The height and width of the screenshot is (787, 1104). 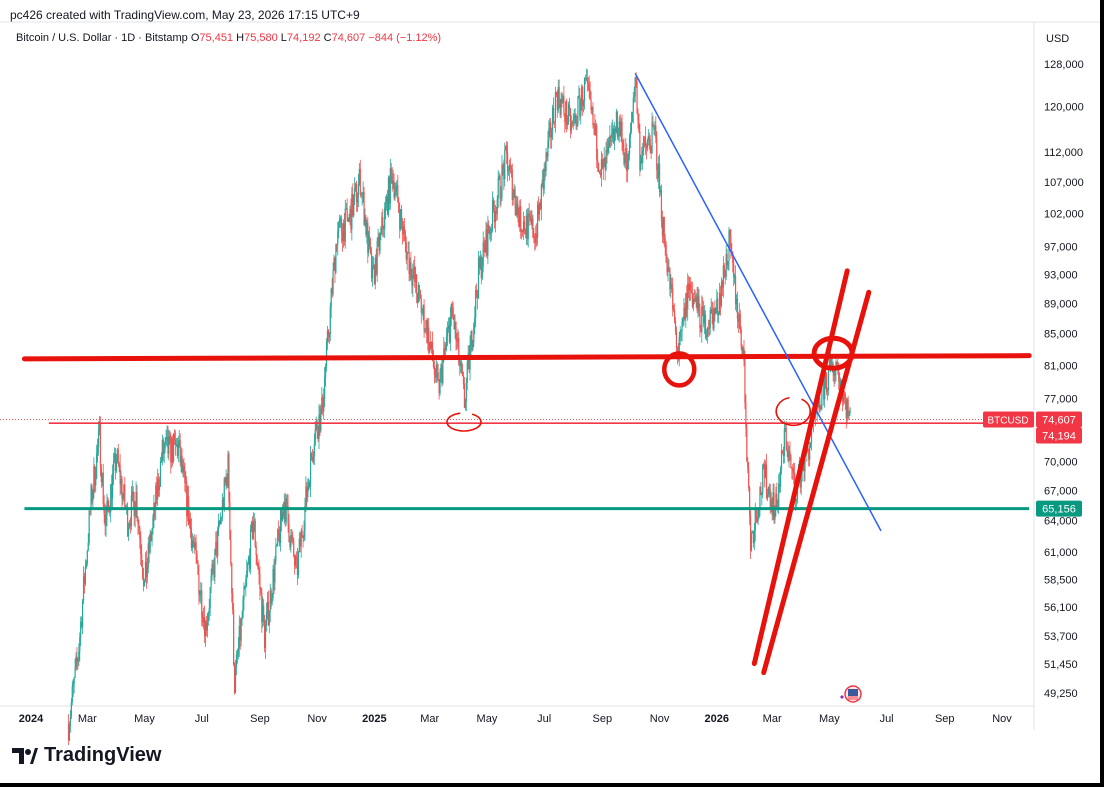 I want to click on tradingview-logo: TradingView, so click(x=86, y=755).